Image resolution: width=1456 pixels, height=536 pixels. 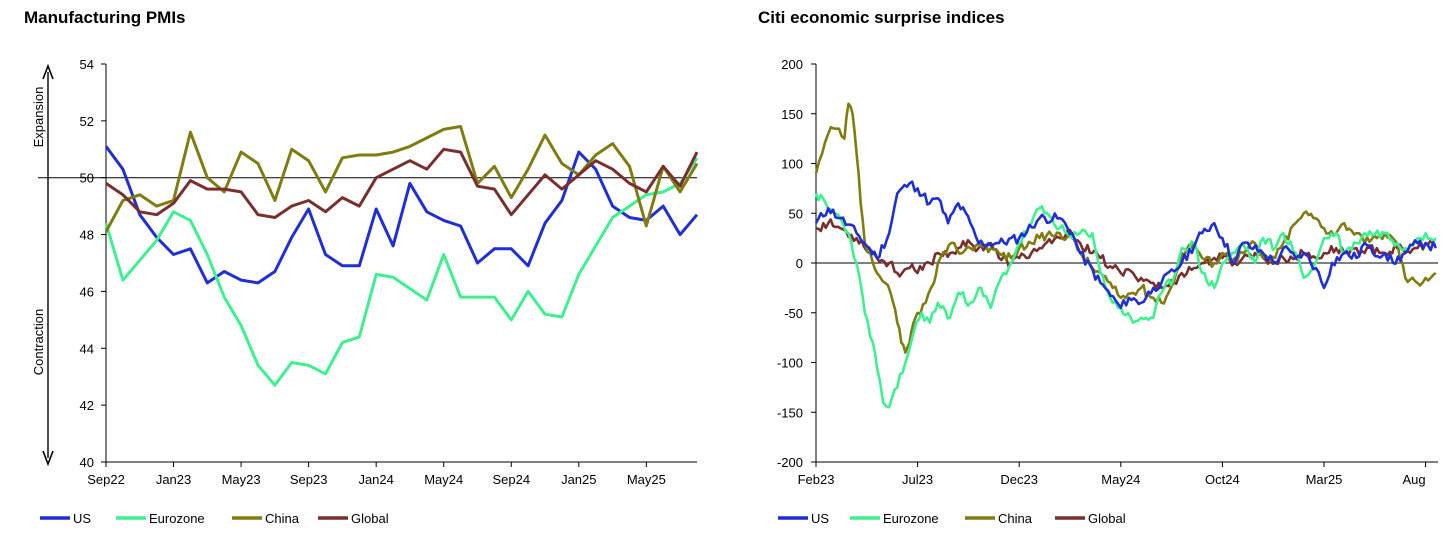 What do you see at coordinates (106, 479) in the screenshot?
I see `pmi-x-tick-label: Sep22` at bounding box center [106, 479].